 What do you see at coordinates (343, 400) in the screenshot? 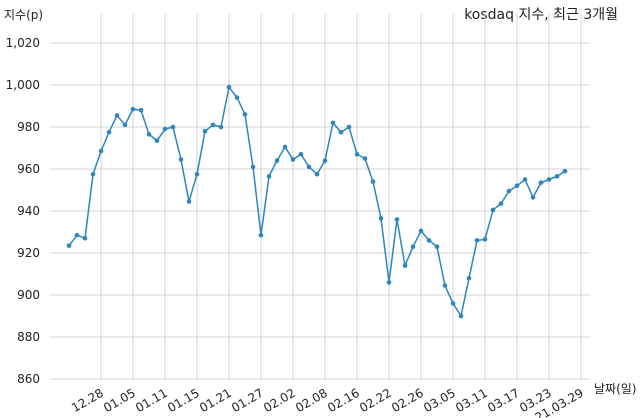
I see `x-tick-label: 02.16` at bounding box center [343, 400].